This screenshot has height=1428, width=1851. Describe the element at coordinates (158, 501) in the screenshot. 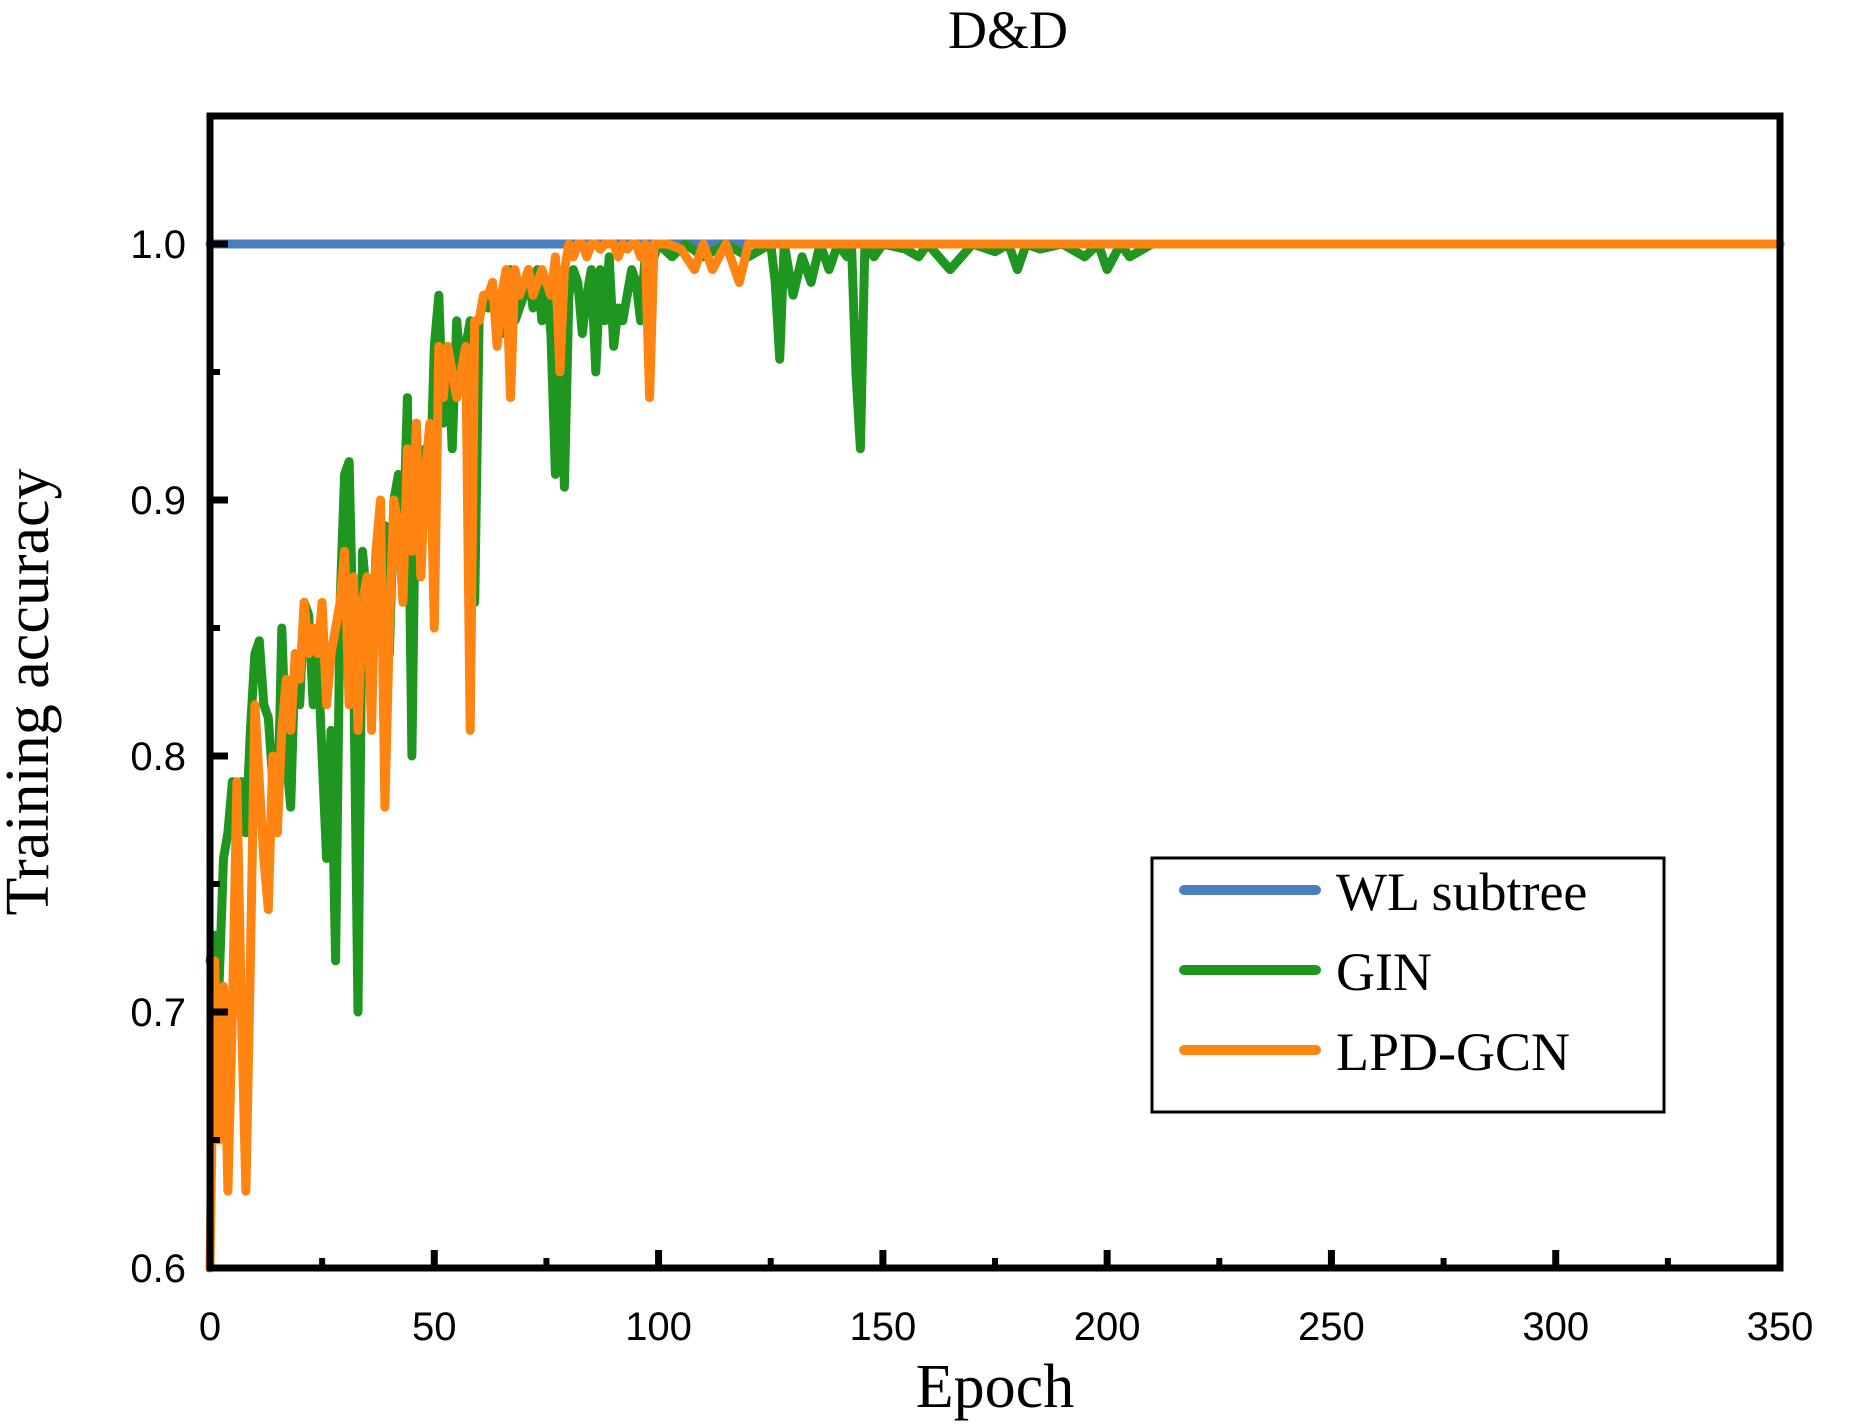

I see `y-tick-label: 0.9` at that location.